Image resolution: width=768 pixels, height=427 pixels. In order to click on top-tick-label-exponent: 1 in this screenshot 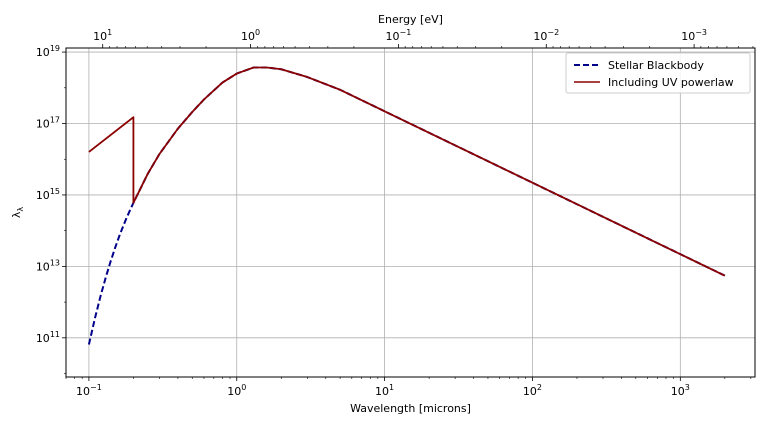, I will do `click(109, 32)`.